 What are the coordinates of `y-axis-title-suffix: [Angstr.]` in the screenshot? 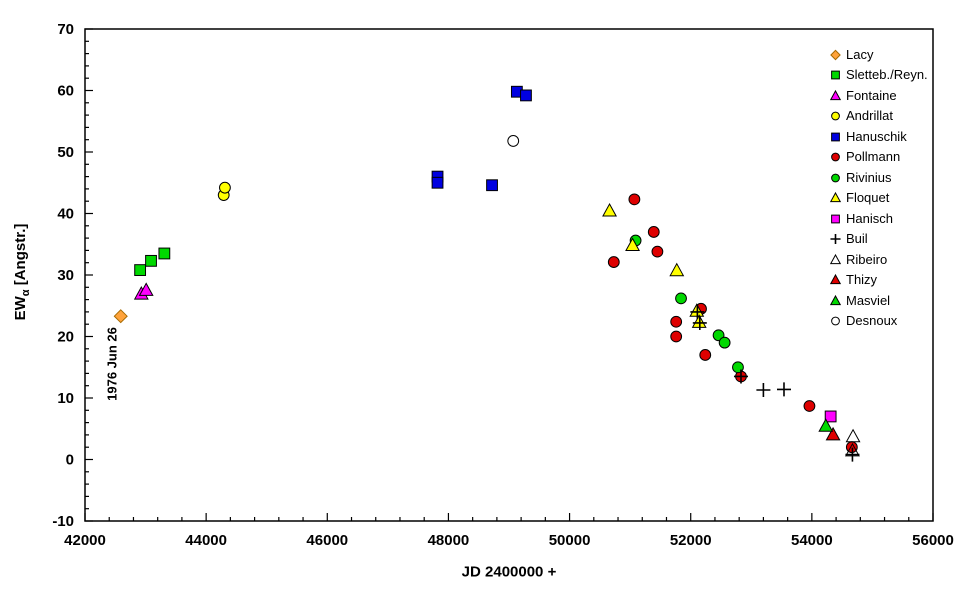 It's located at (20, 256).